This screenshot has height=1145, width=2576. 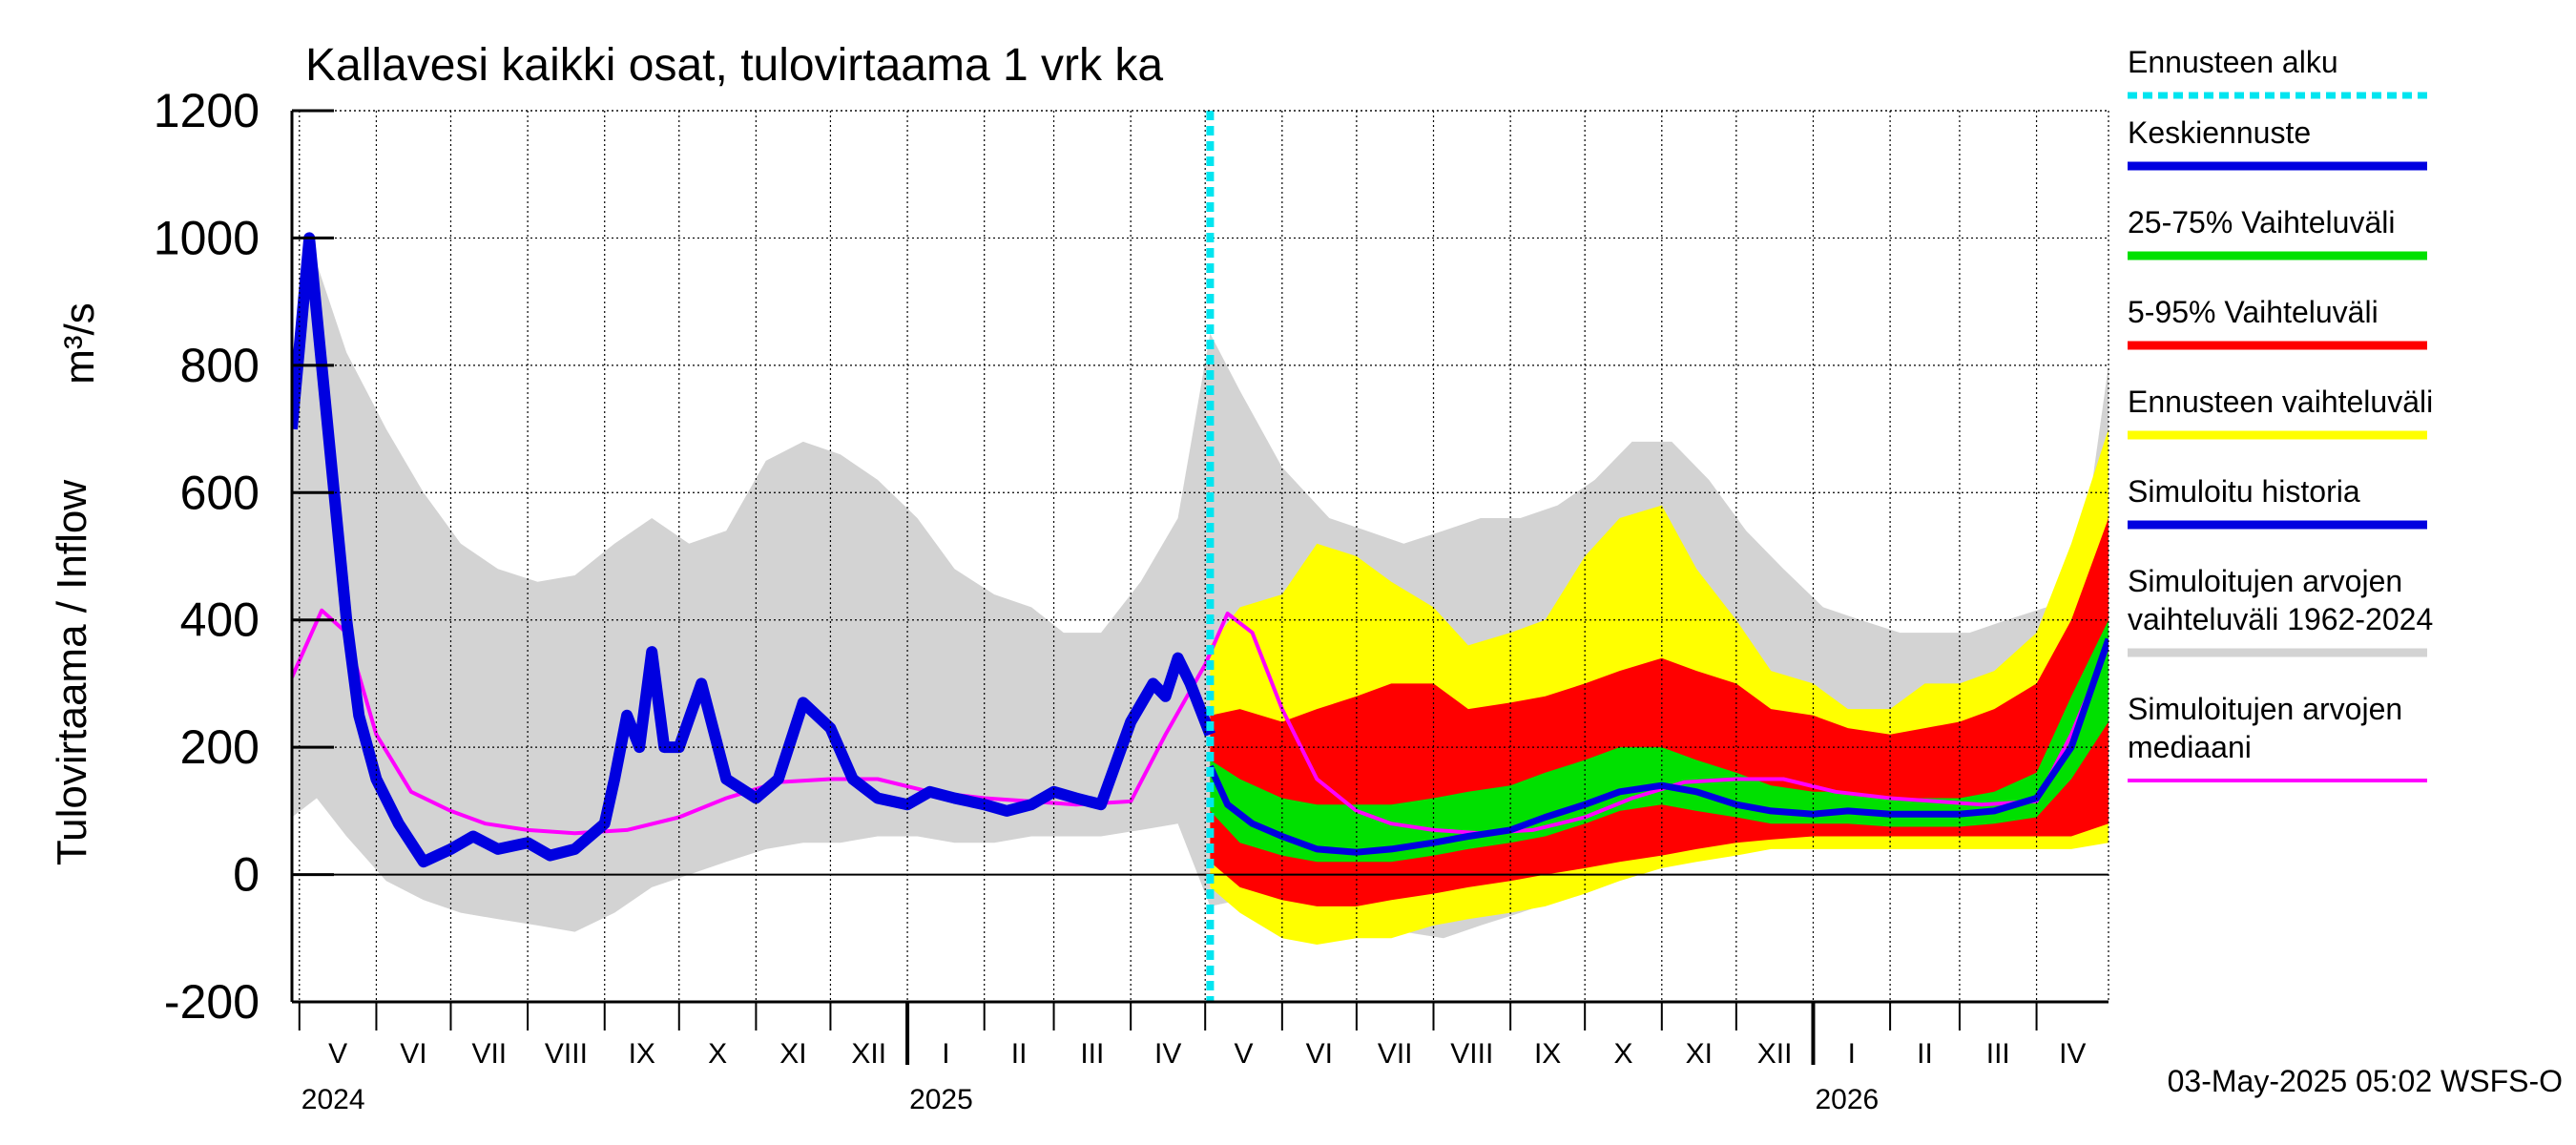 What do you see at coordinates (2365, 1081) in the screenshot?
I see `footer-timestamp: 03-May-2025 05:02 WSFS-O` at bounding box center [2365, 1081].